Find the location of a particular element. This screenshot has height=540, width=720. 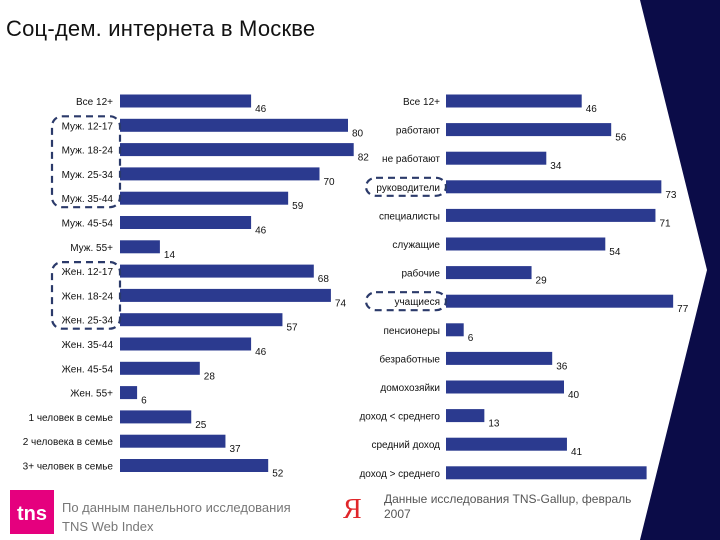

left-value-label: 68 is located at coordinates (324, 279).